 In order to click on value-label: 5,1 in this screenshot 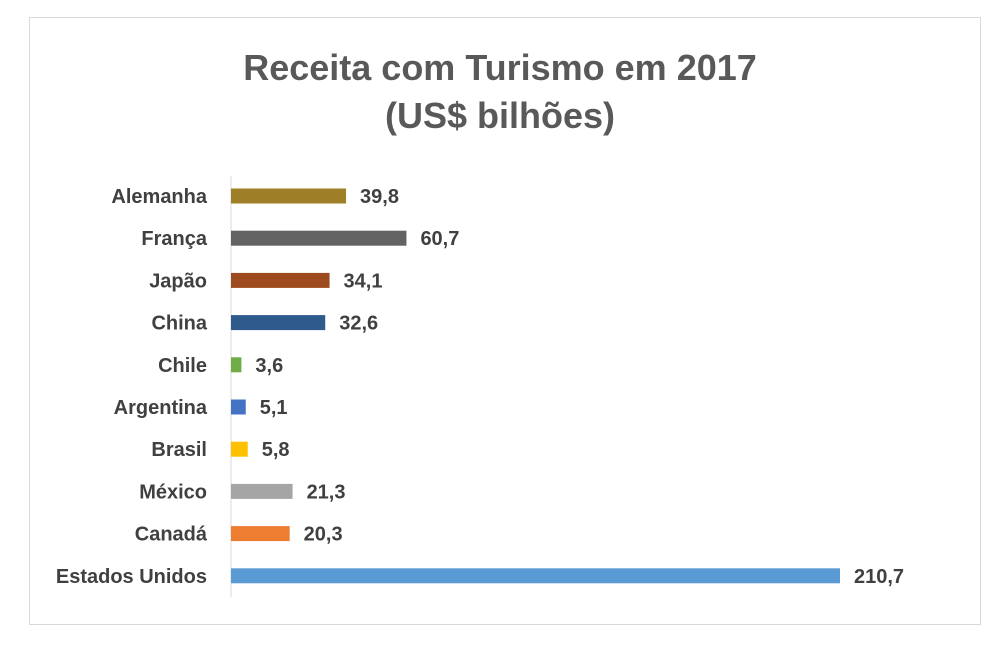, I will do `click(274, 408)`.